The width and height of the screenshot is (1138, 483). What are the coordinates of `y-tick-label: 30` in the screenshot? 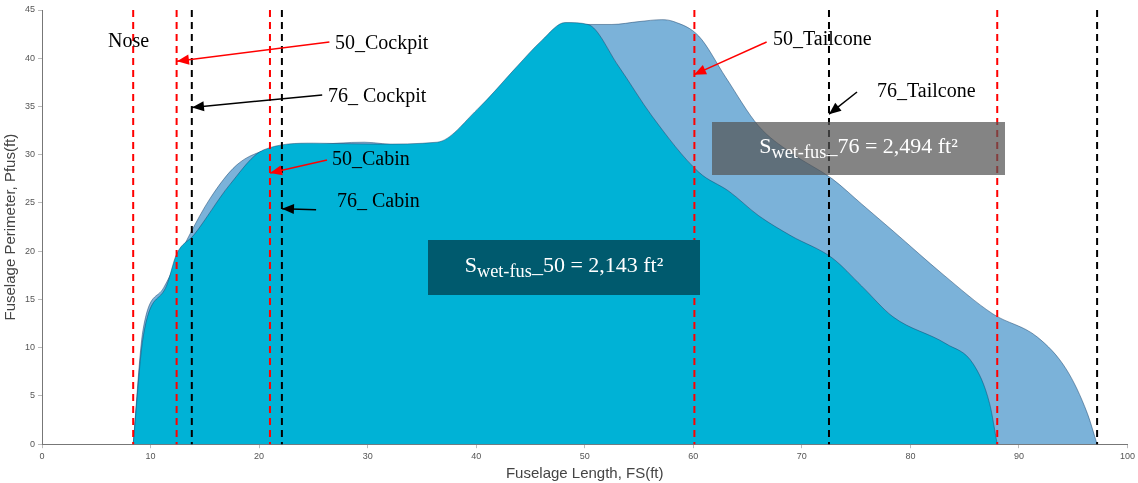 It's located at (30, 154).